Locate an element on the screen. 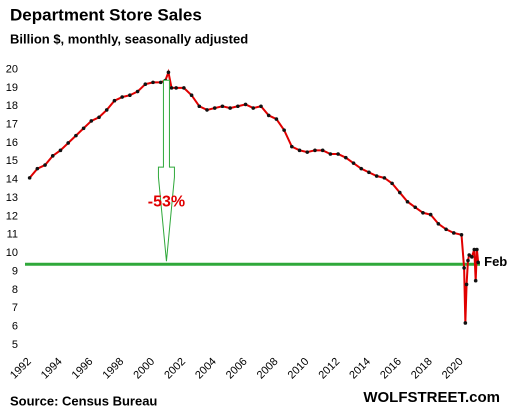 Image resolution: width=510 pixels, height=413 pixels. chart-title: Department Store Sales is located at coordinates (106, 14).